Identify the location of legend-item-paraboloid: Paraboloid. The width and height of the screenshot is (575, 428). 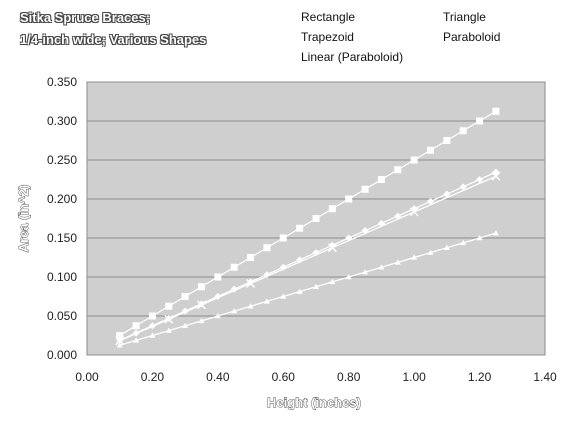
(472, 37).